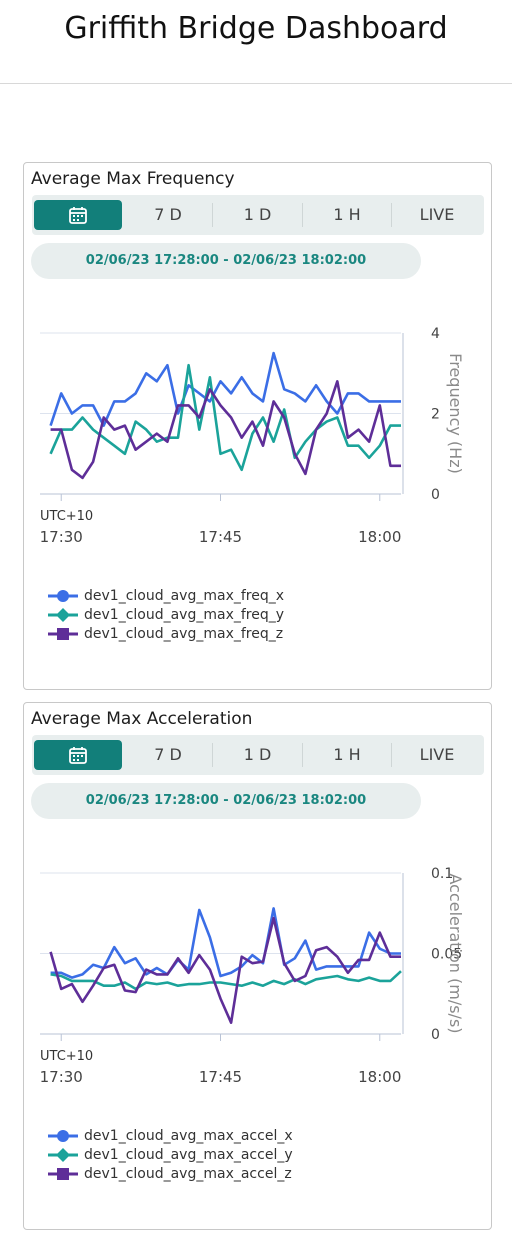 This screenshot has width=512, height=1245. I want to click on legend-label: dev1_cloud_avg_max_accel_z, so click(188, 1174).